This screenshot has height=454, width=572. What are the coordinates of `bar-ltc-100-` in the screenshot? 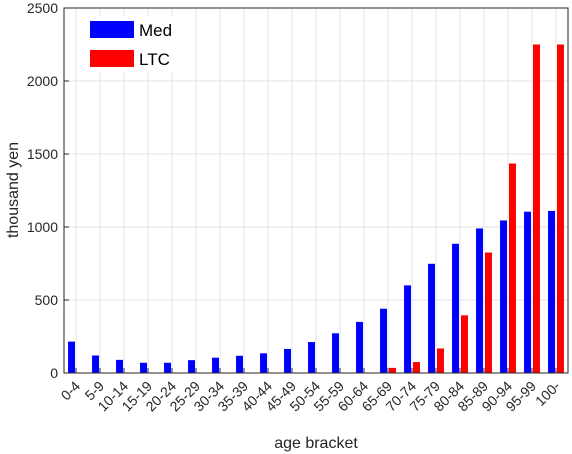 It's located at (560, 208).